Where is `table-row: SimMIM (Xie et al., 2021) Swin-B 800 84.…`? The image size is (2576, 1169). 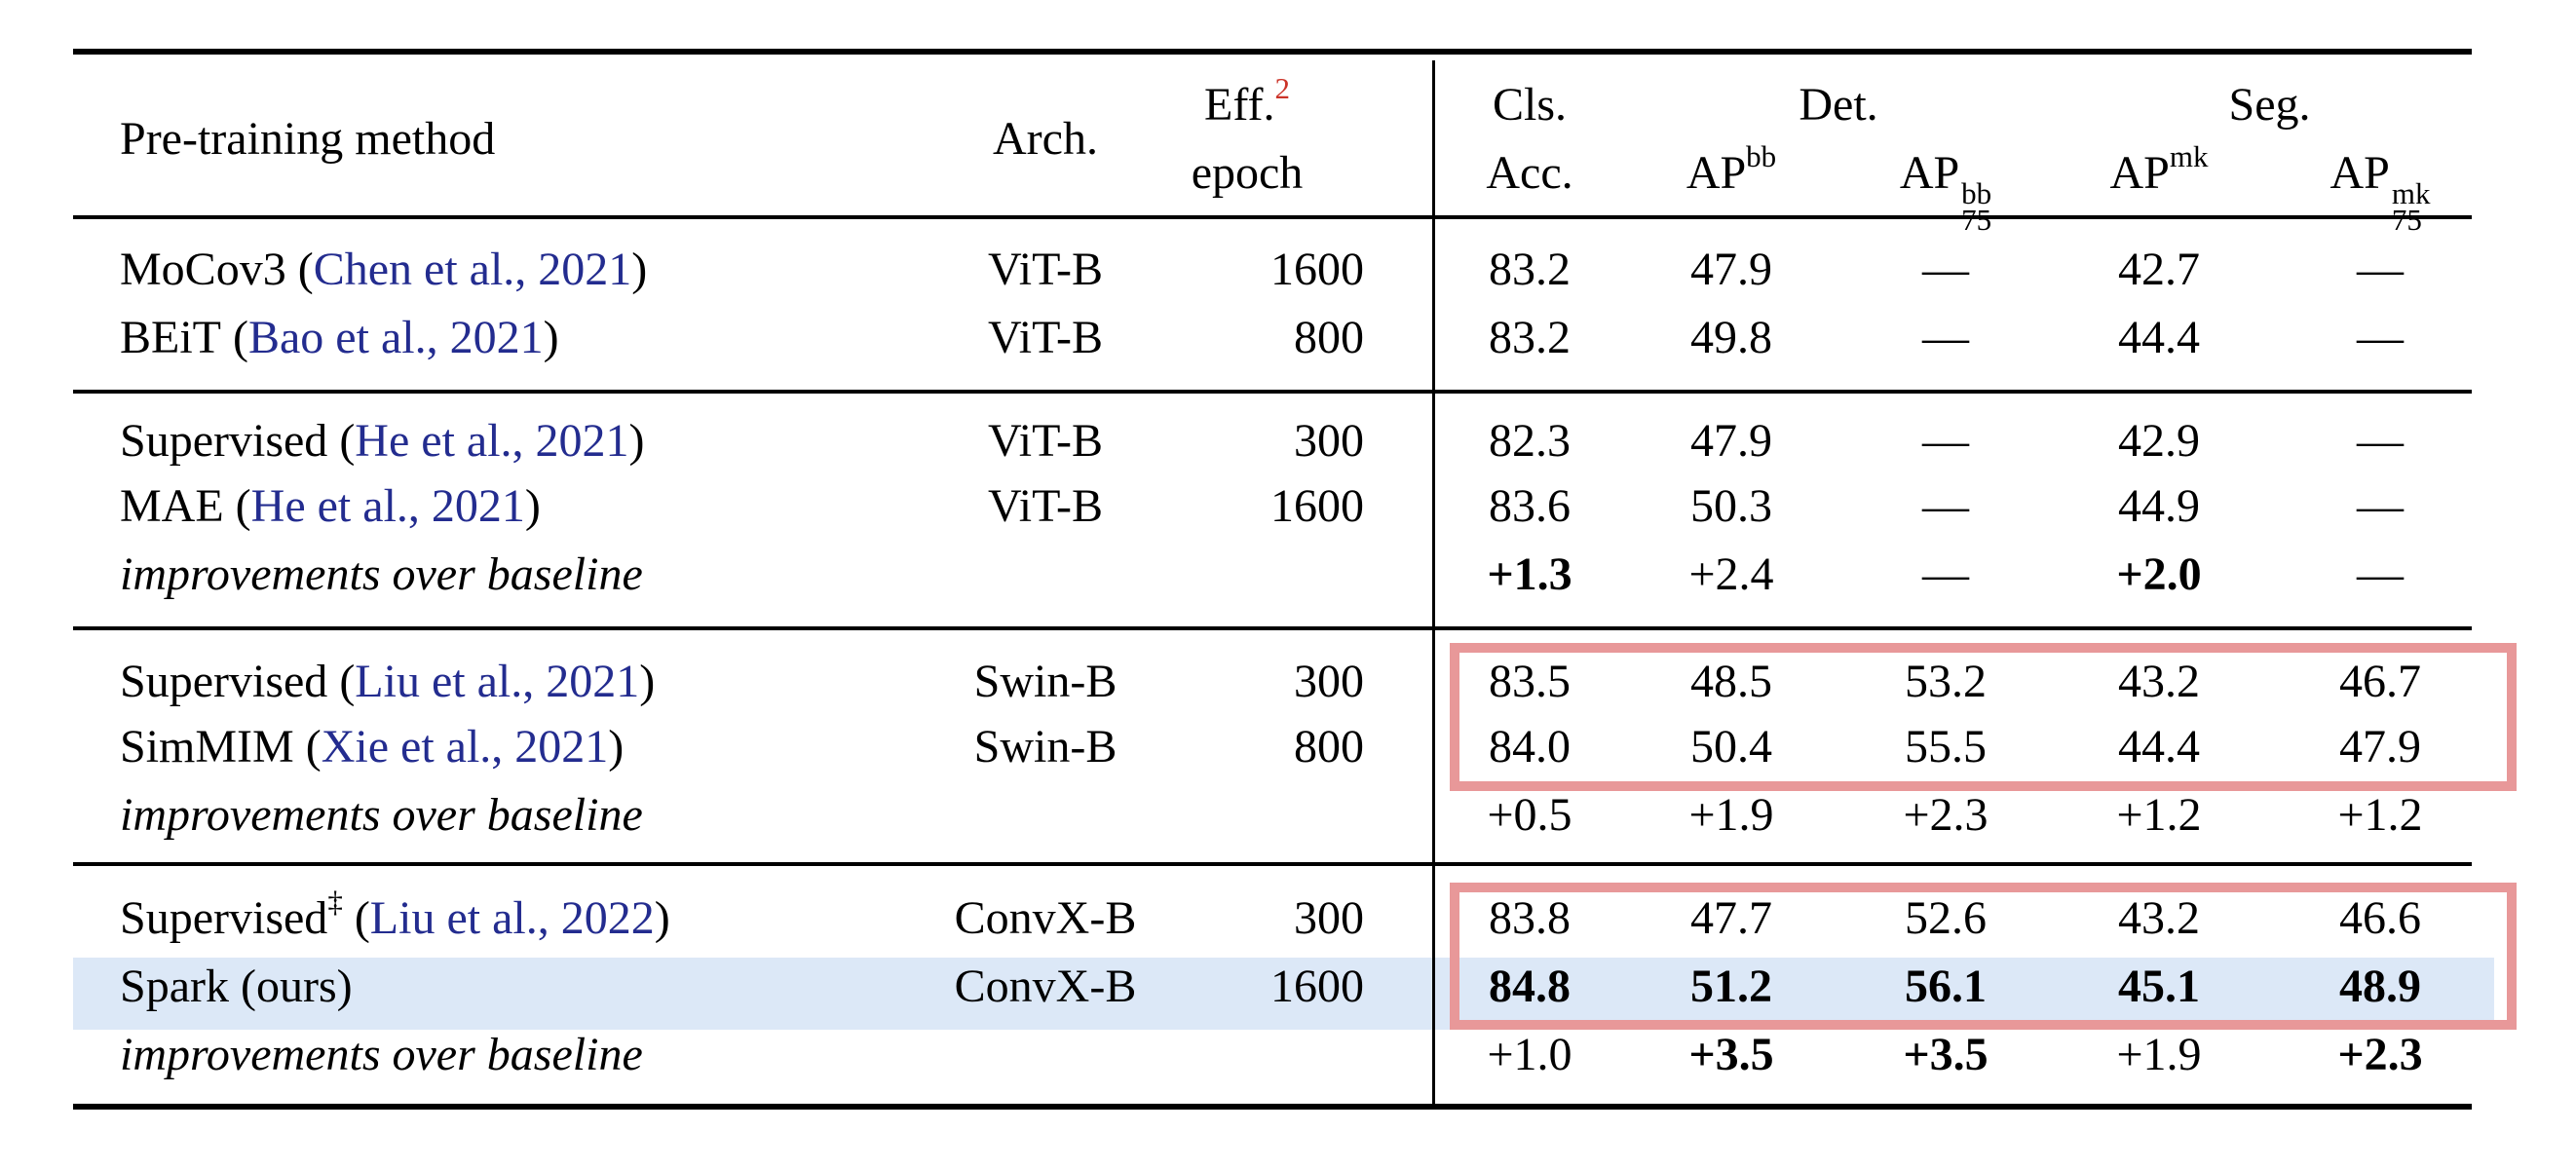
table-row: SimMIM (Xie et al., 2021) Swin-B 800 84.… is located at coordinates (1272, 747).